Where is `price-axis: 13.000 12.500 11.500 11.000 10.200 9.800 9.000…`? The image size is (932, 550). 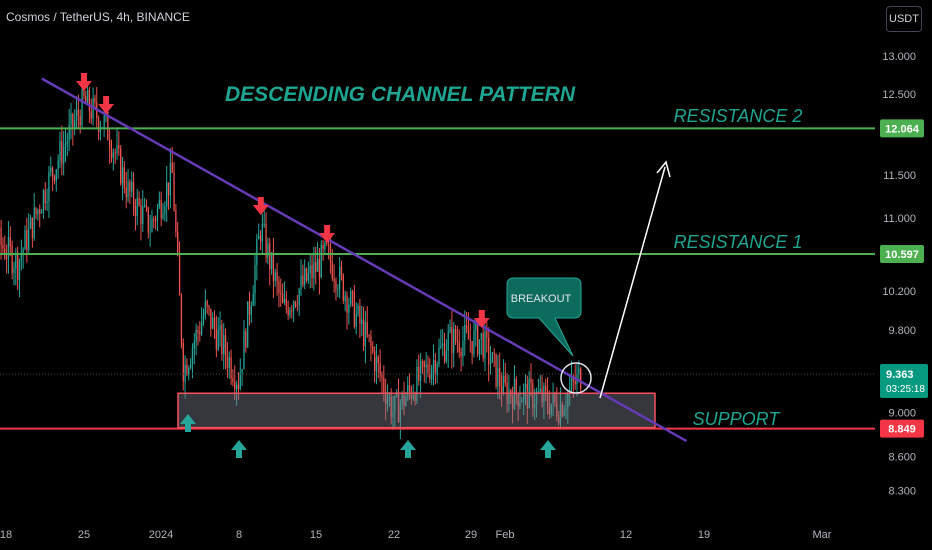 price-axis: 13.000 12.500 11.500 11.000 10.200 9.800 9.000… is located at coordinates (904, 274).